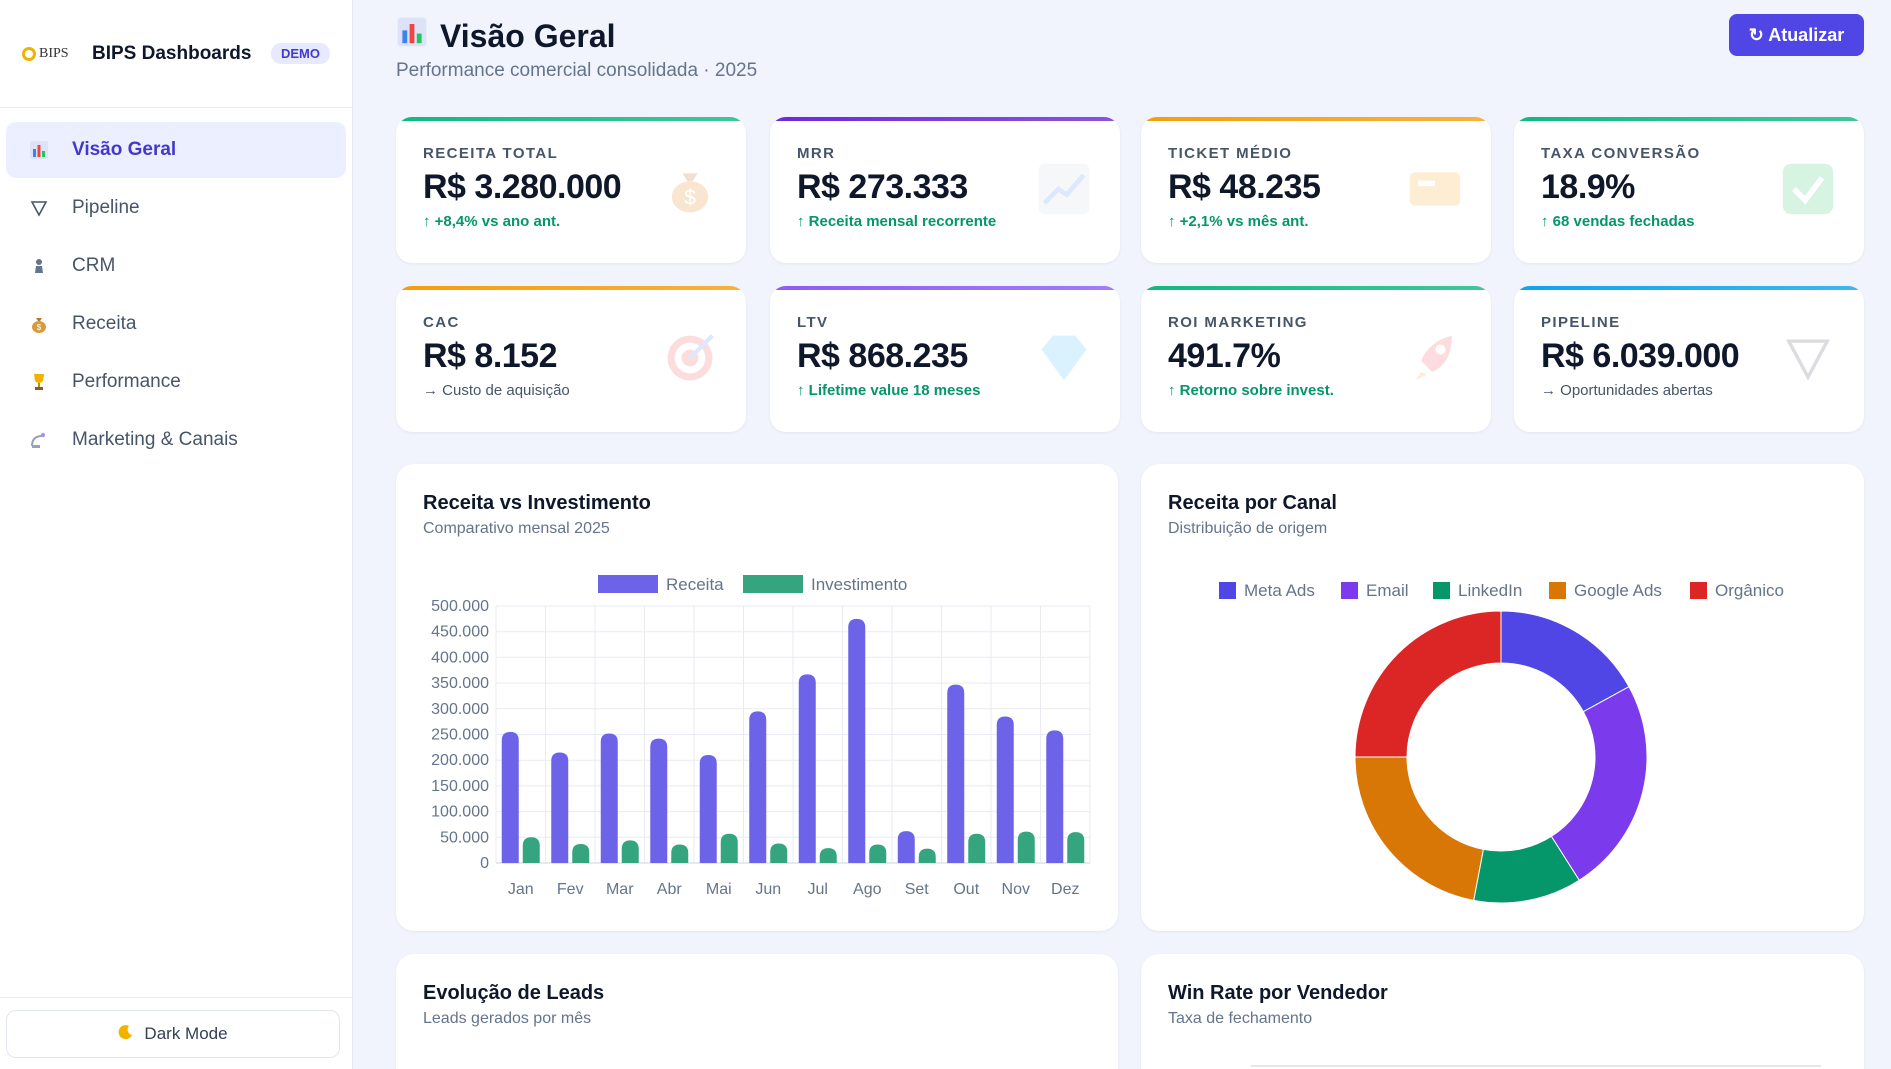 Image resolution: width=1891 pixels, height=1069 pixels. Describe the element at coordinates (695, 584) in the screenshot. I see `legend-label: Receita` at that location.